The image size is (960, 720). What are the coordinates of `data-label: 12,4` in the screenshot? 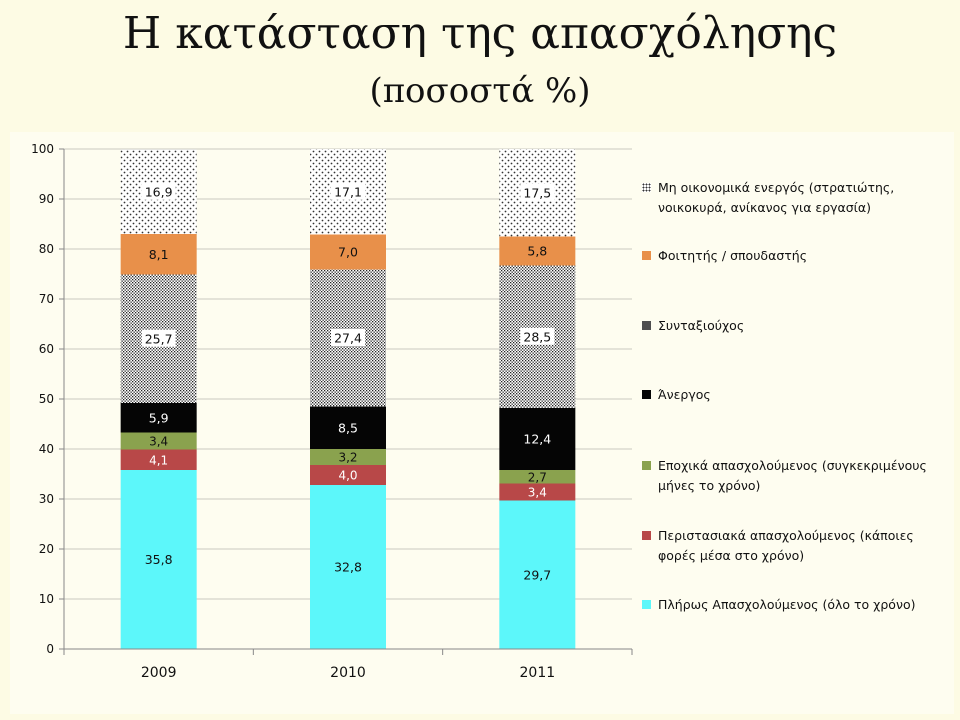 It's located at (537, 439).